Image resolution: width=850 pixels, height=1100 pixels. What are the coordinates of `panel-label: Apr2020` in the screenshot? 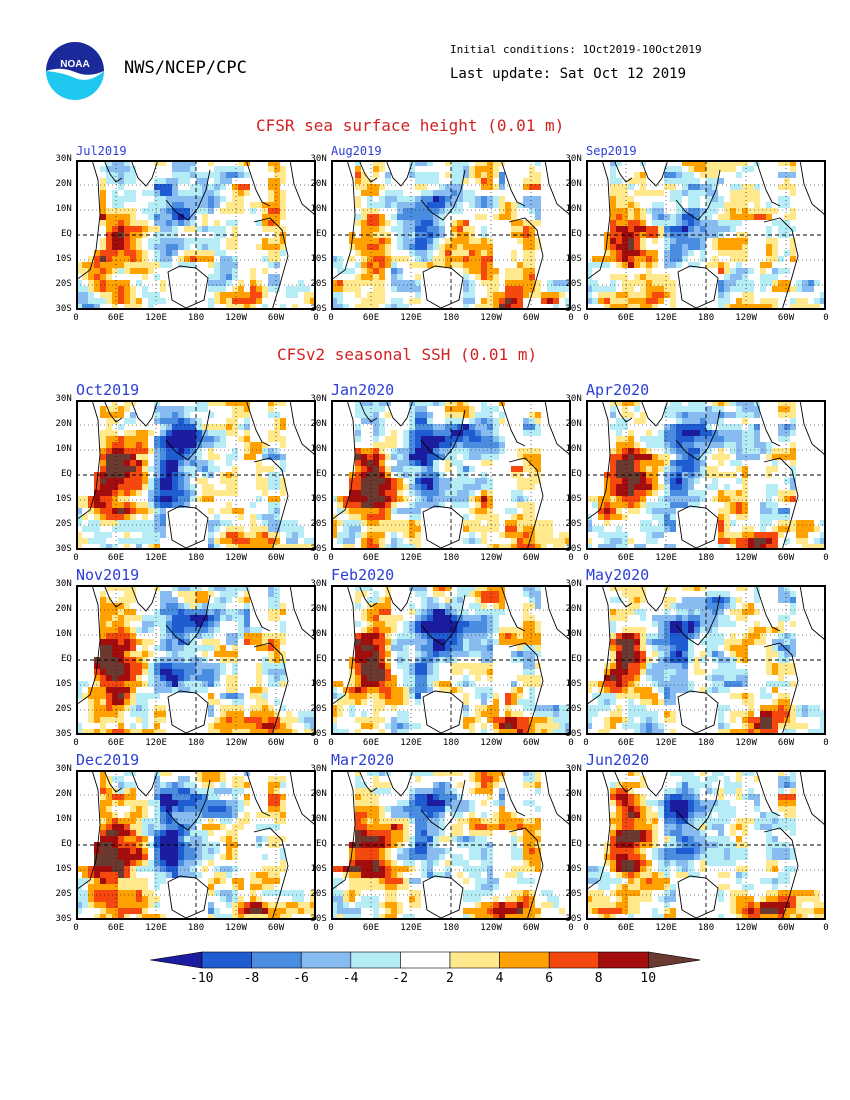 It's located at (618, 390).